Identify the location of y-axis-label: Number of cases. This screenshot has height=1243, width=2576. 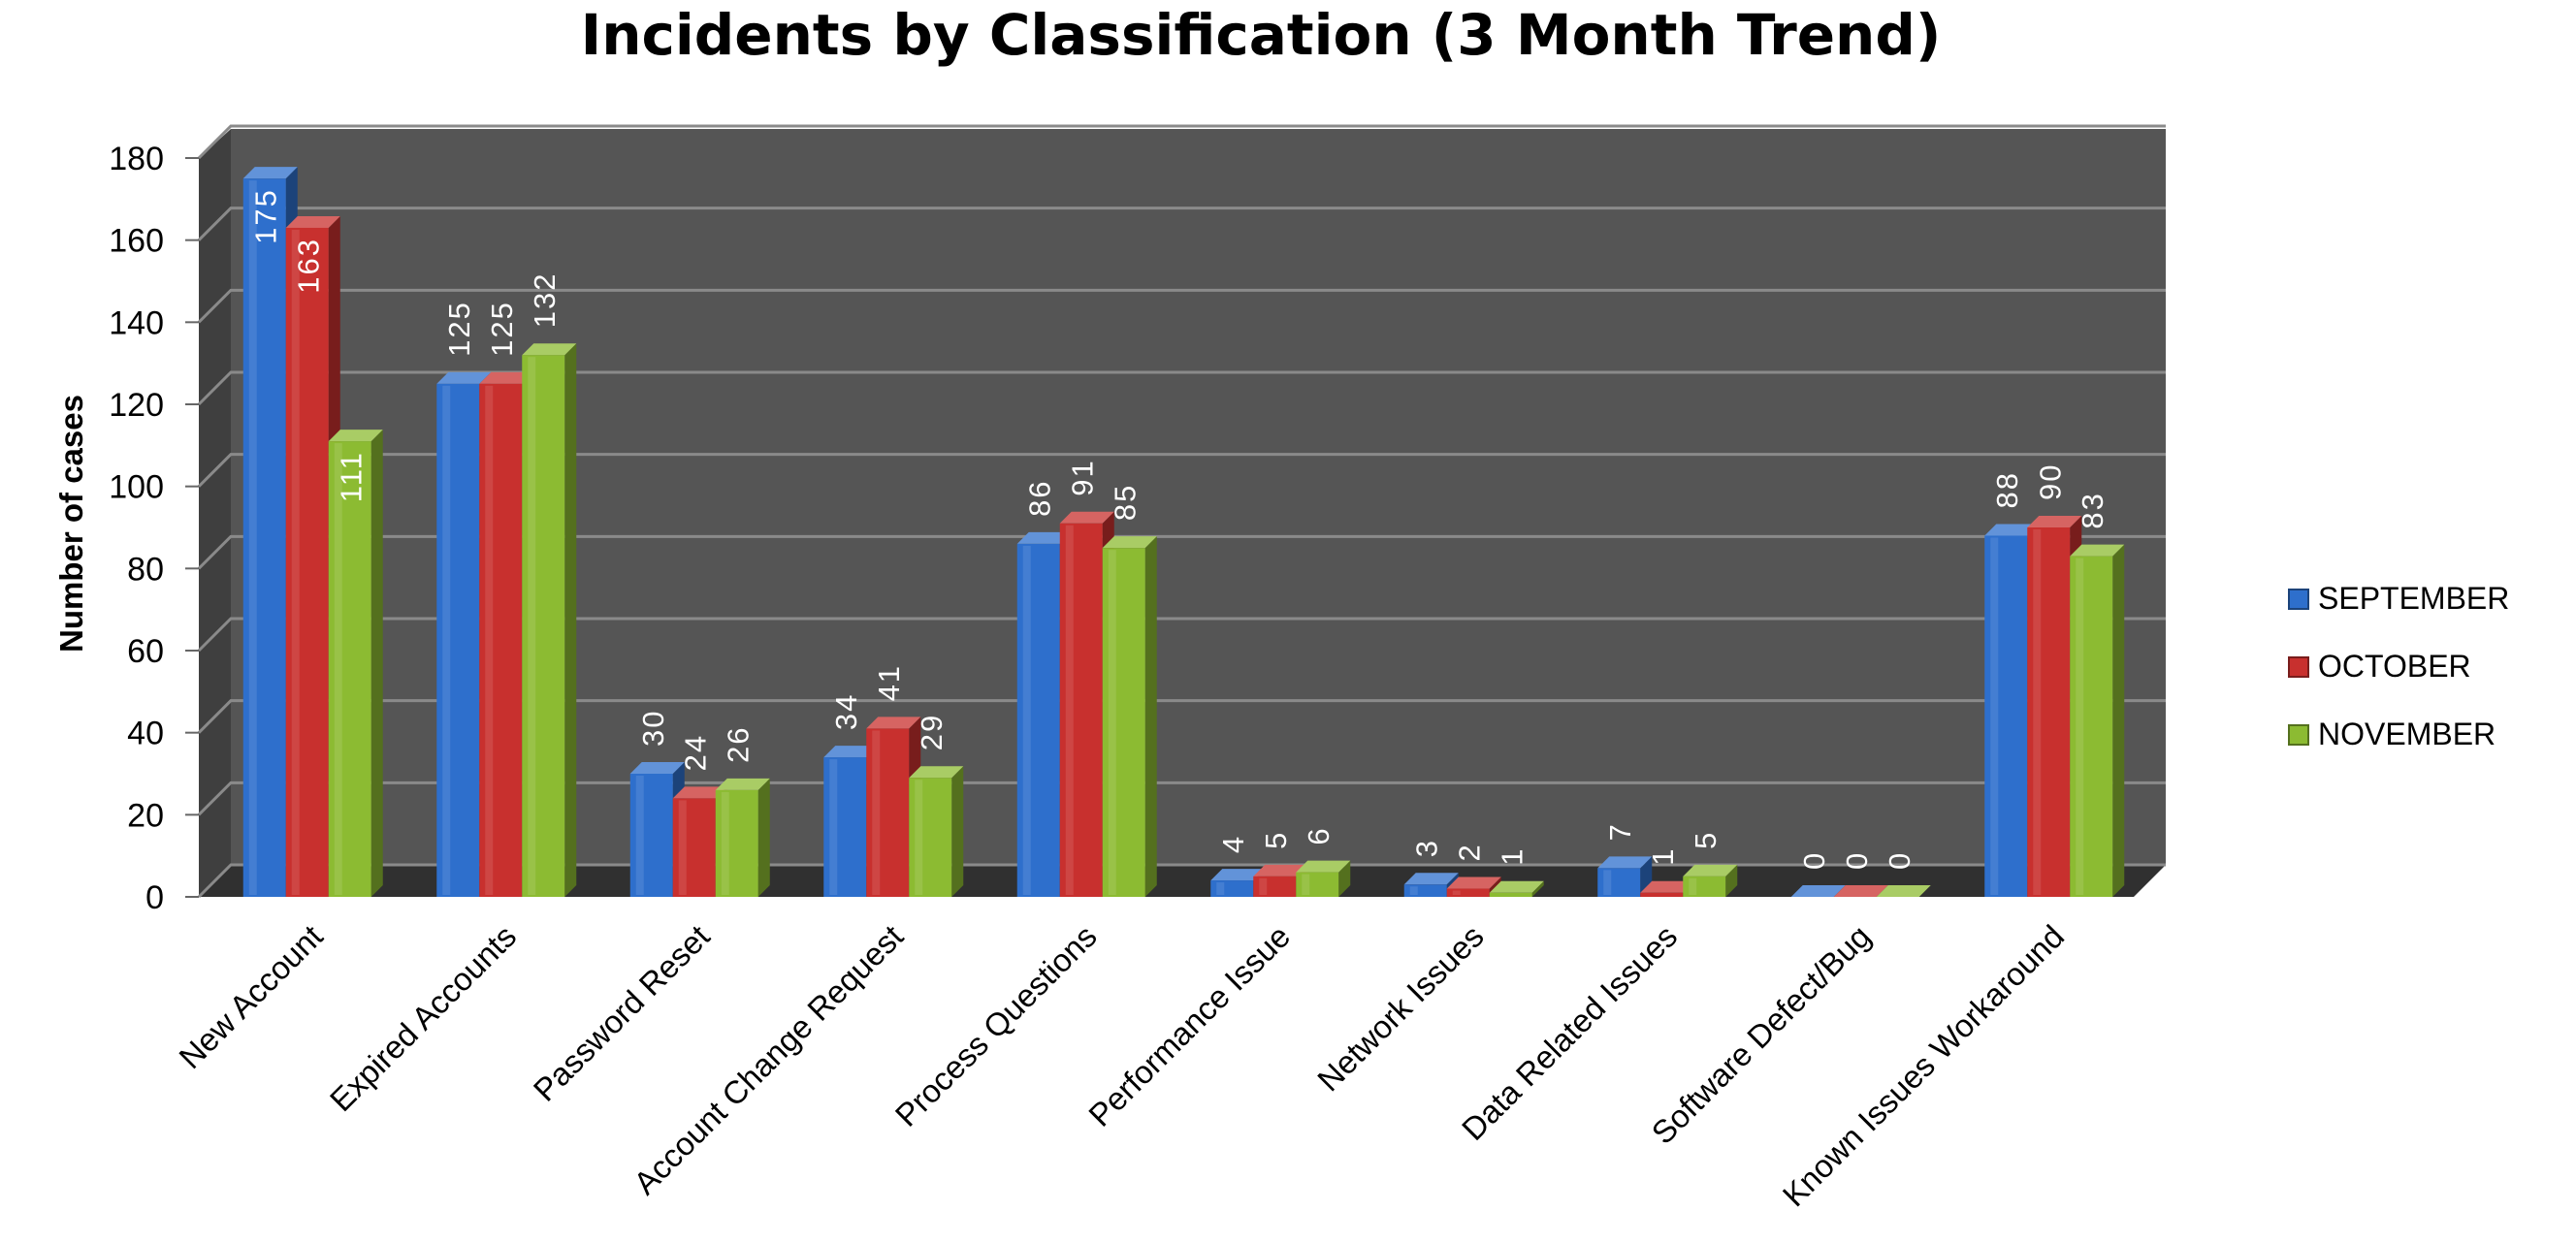
(71, 524).